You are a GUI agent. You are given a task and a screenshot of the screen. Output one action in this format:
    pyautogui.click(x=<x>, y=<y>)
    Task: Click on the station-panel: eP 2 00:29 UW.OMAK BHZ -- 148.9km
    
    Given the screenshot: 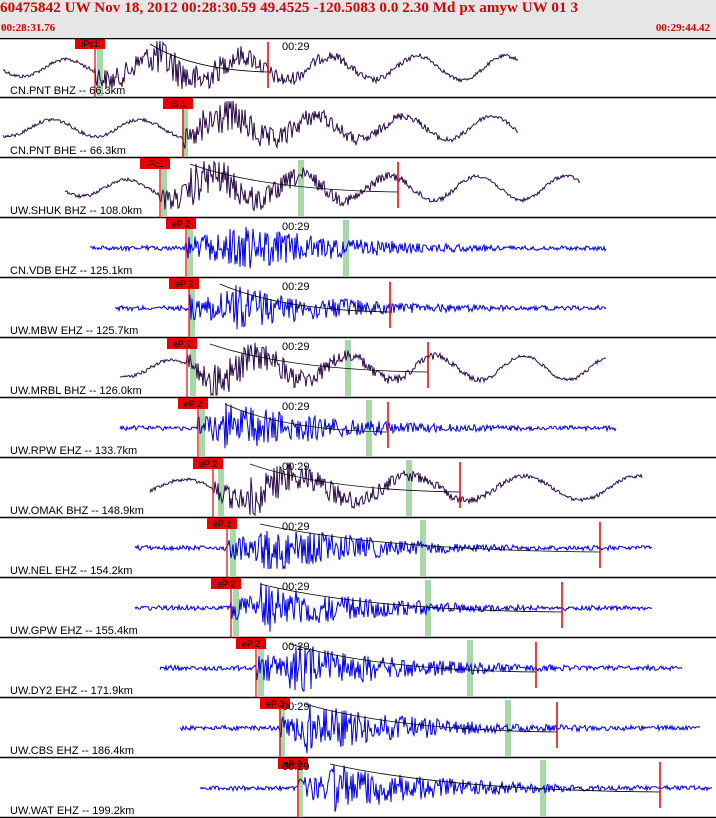 What is the action you would take?
    pyautogui.click(x=358, y=488)
    